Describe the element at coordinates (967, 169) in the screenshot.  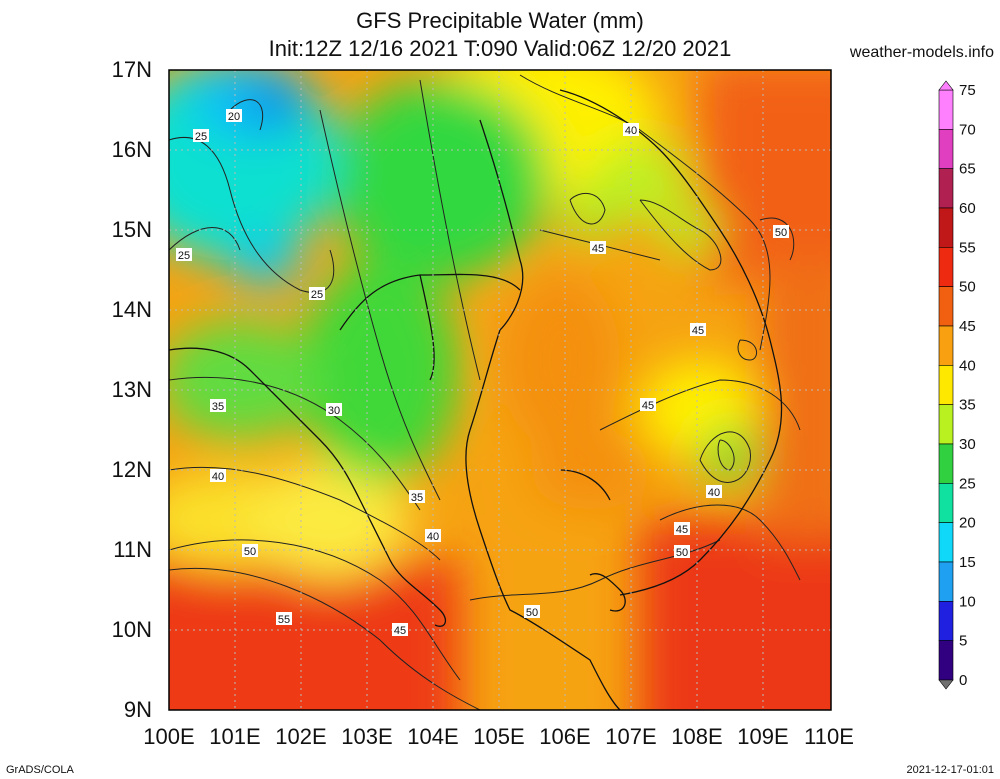
I see `colorbar-label: 65` at that location.